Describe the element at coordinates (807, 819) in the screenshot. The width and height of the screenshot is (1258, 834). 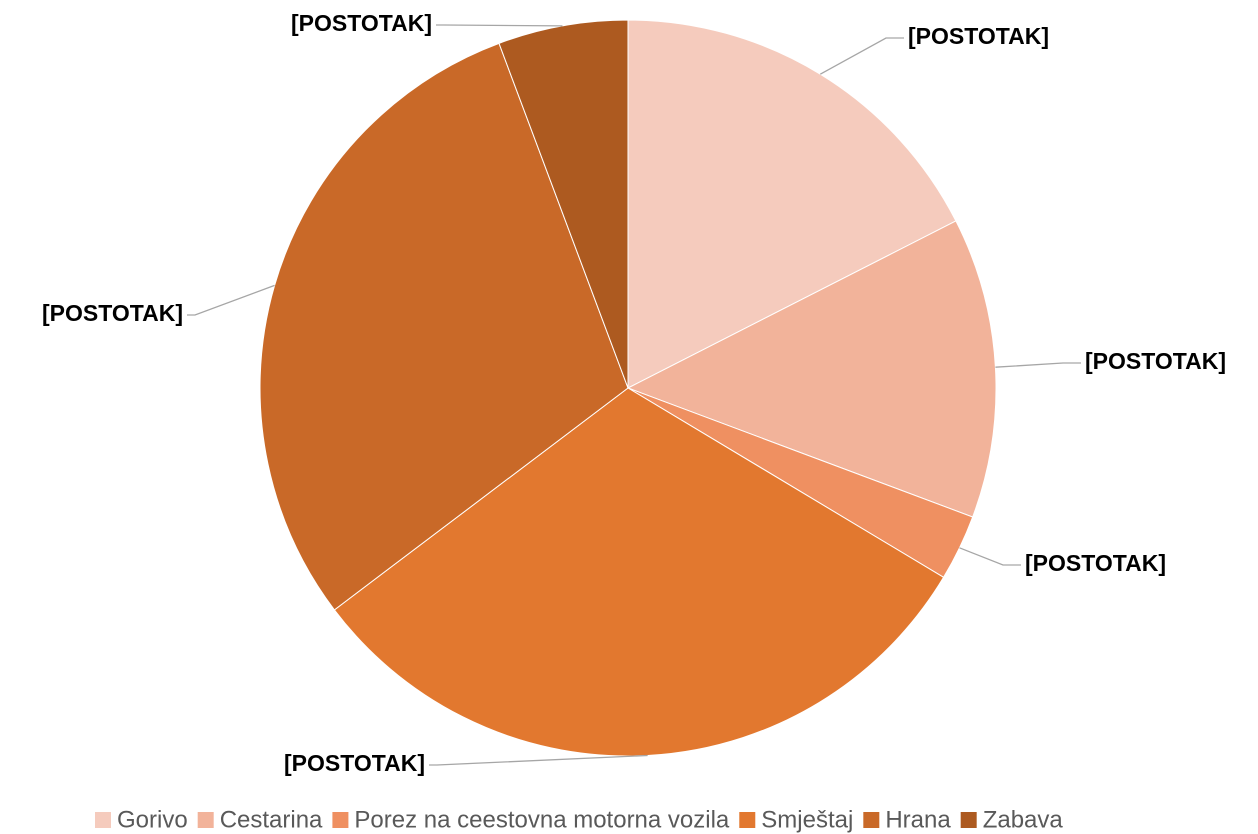
I see `legend-label: Smještaj` at that location.